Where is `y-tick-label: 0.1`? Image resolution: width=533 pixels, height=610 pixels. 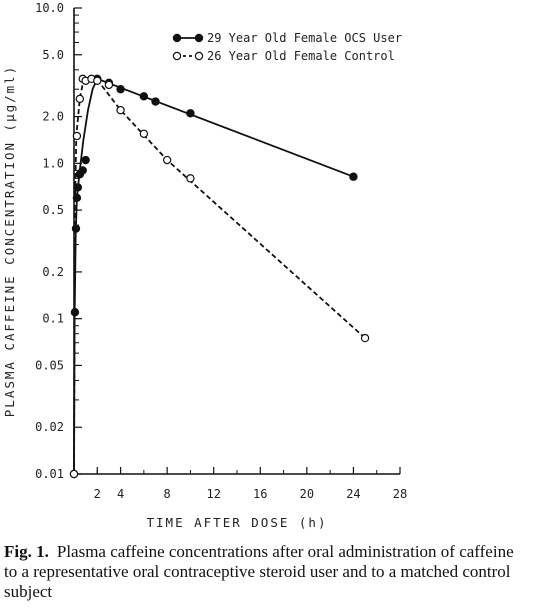 y-tick-label: 0.1 is located at coordinates (53, 319).